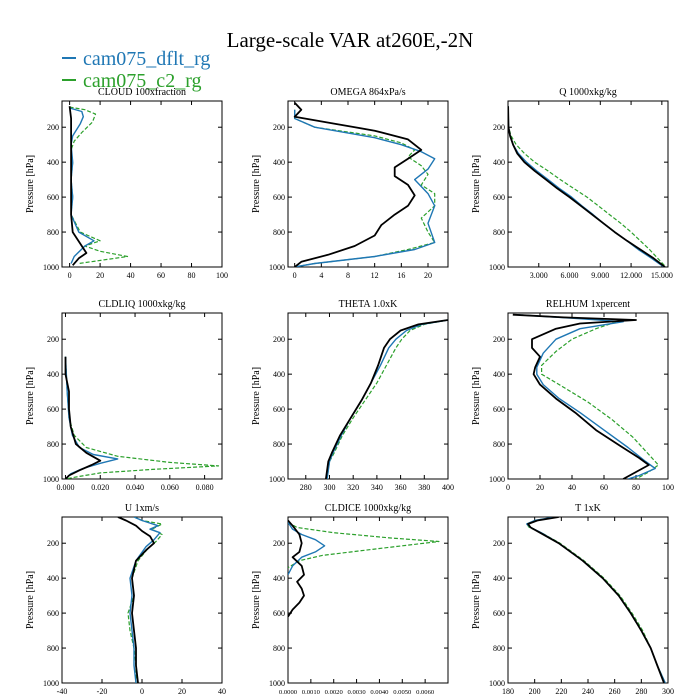 The width and height of the screenshot is (700, 700). Describe the element at coordinates (539, 275) in the screenshot. I see `x-tick-label: 3.000` at that location.